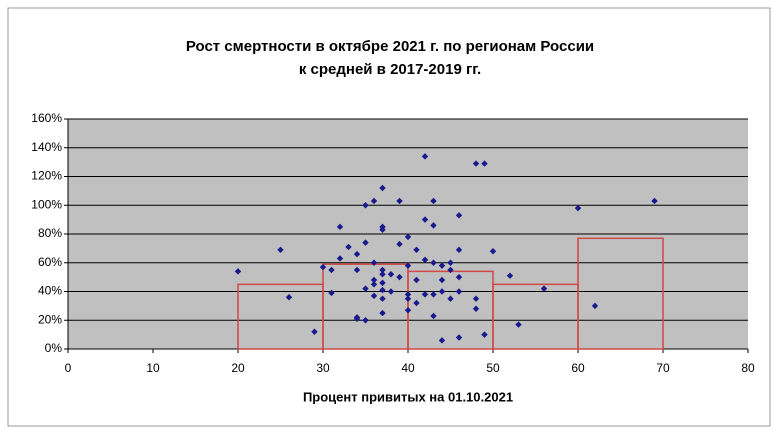  I want to click on y-tick-label: 160%, so click(46, 118).